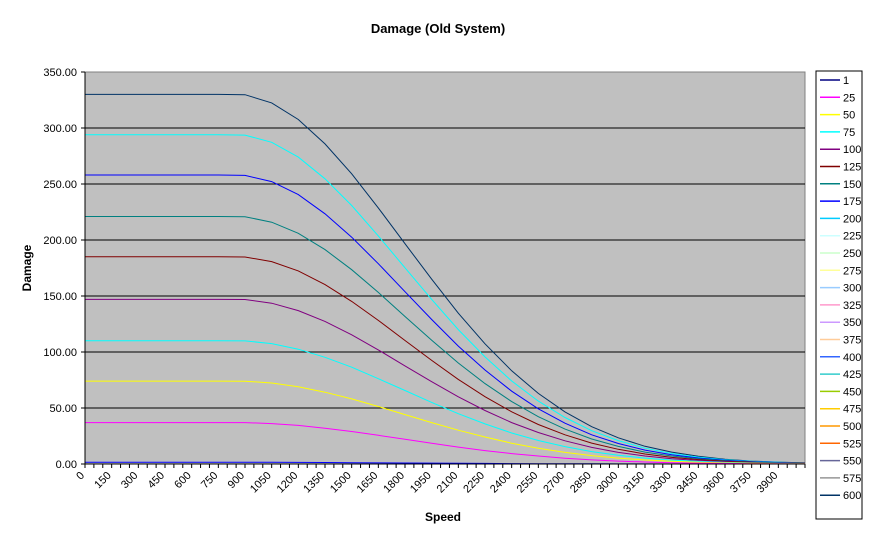 The image size is (877, 547). Describe the element at coordinates (852, 306) in the screenshot. I see `legend-label: 325` at that location.